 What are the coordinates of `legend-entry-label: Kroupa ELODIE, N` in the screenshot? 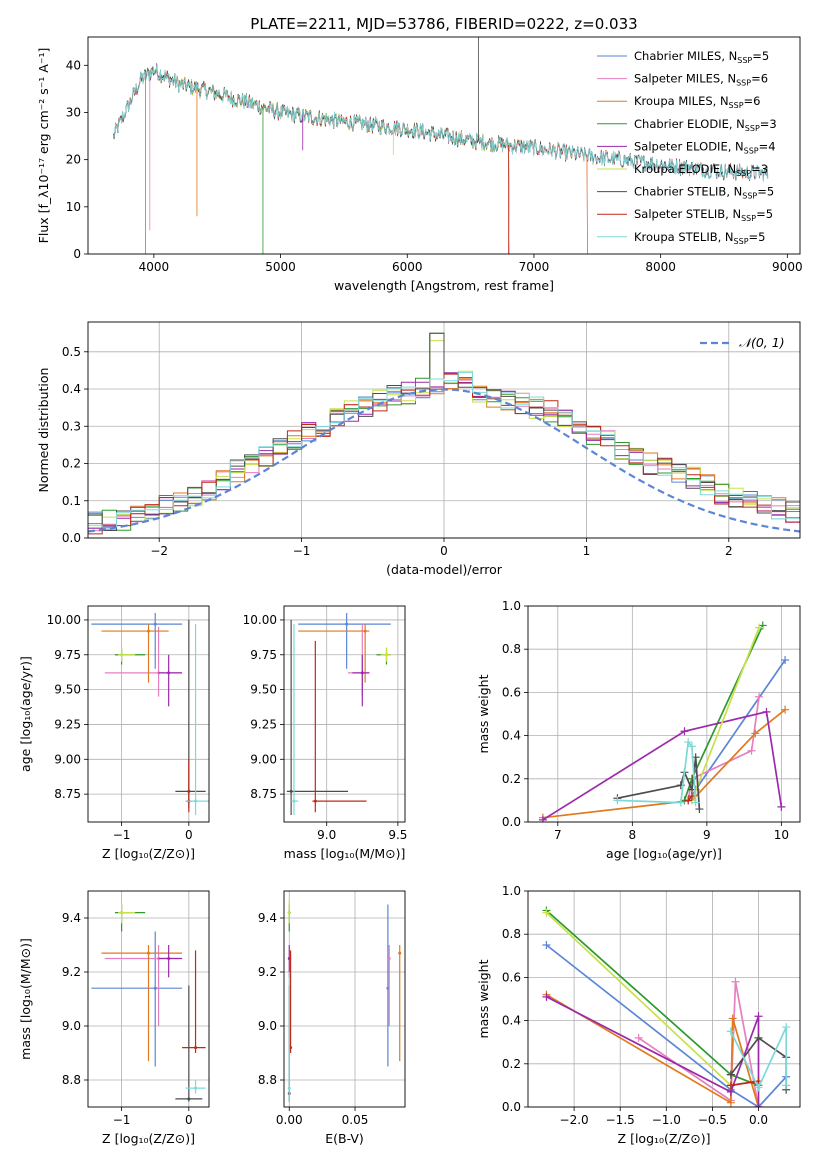 It's located at (685, 169).